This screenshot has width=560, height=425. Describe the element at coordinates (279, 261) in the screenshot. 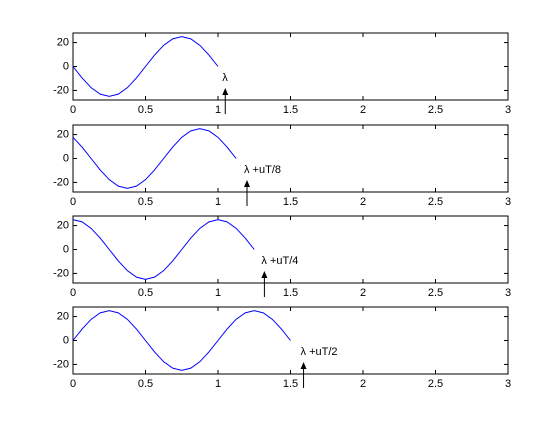

I see `annotation-text: λ +uT/4` at that location.